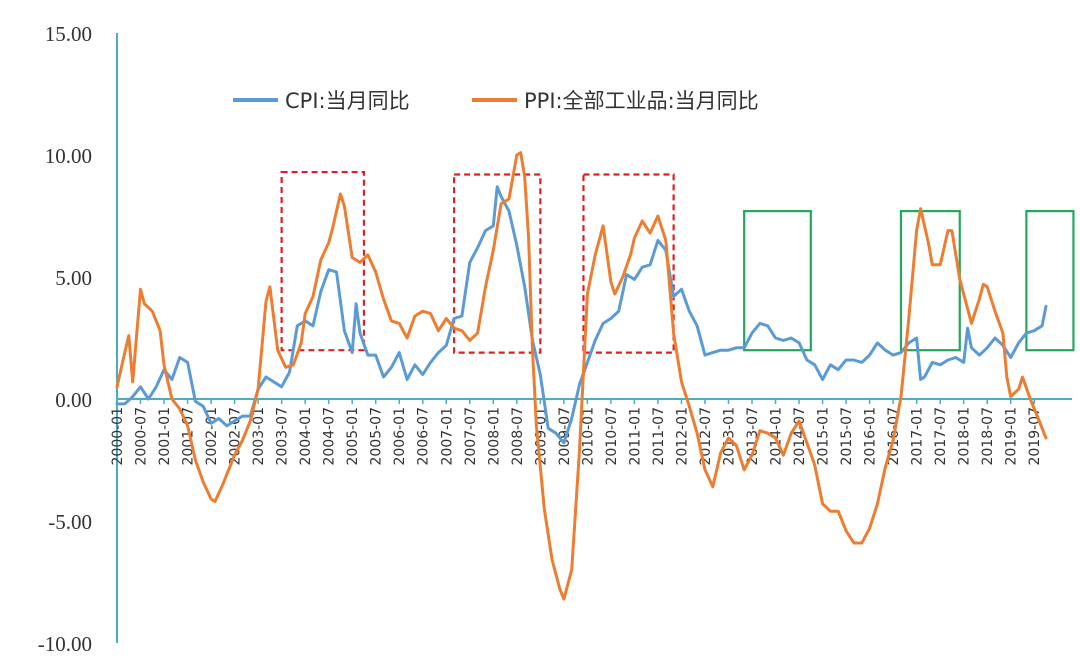 The width and height of the screenshot is (1080, 662). I want to click on x-tick-label: 2005-01, so click(353, 436).